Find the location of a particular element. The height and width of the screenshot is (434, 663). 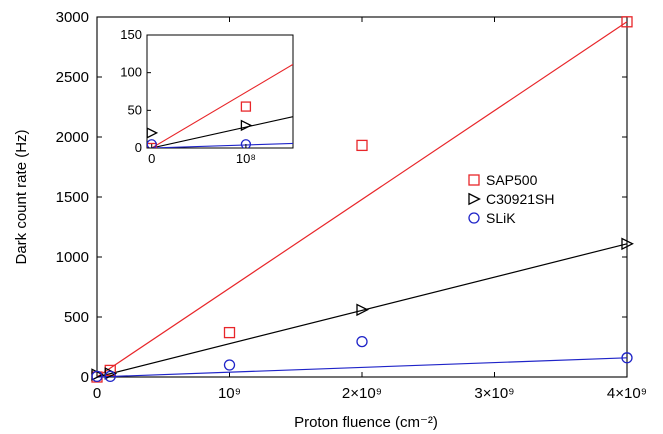

x-axis-label: Proton fluence (cm⁻²) is located at coordinates (366, 422).